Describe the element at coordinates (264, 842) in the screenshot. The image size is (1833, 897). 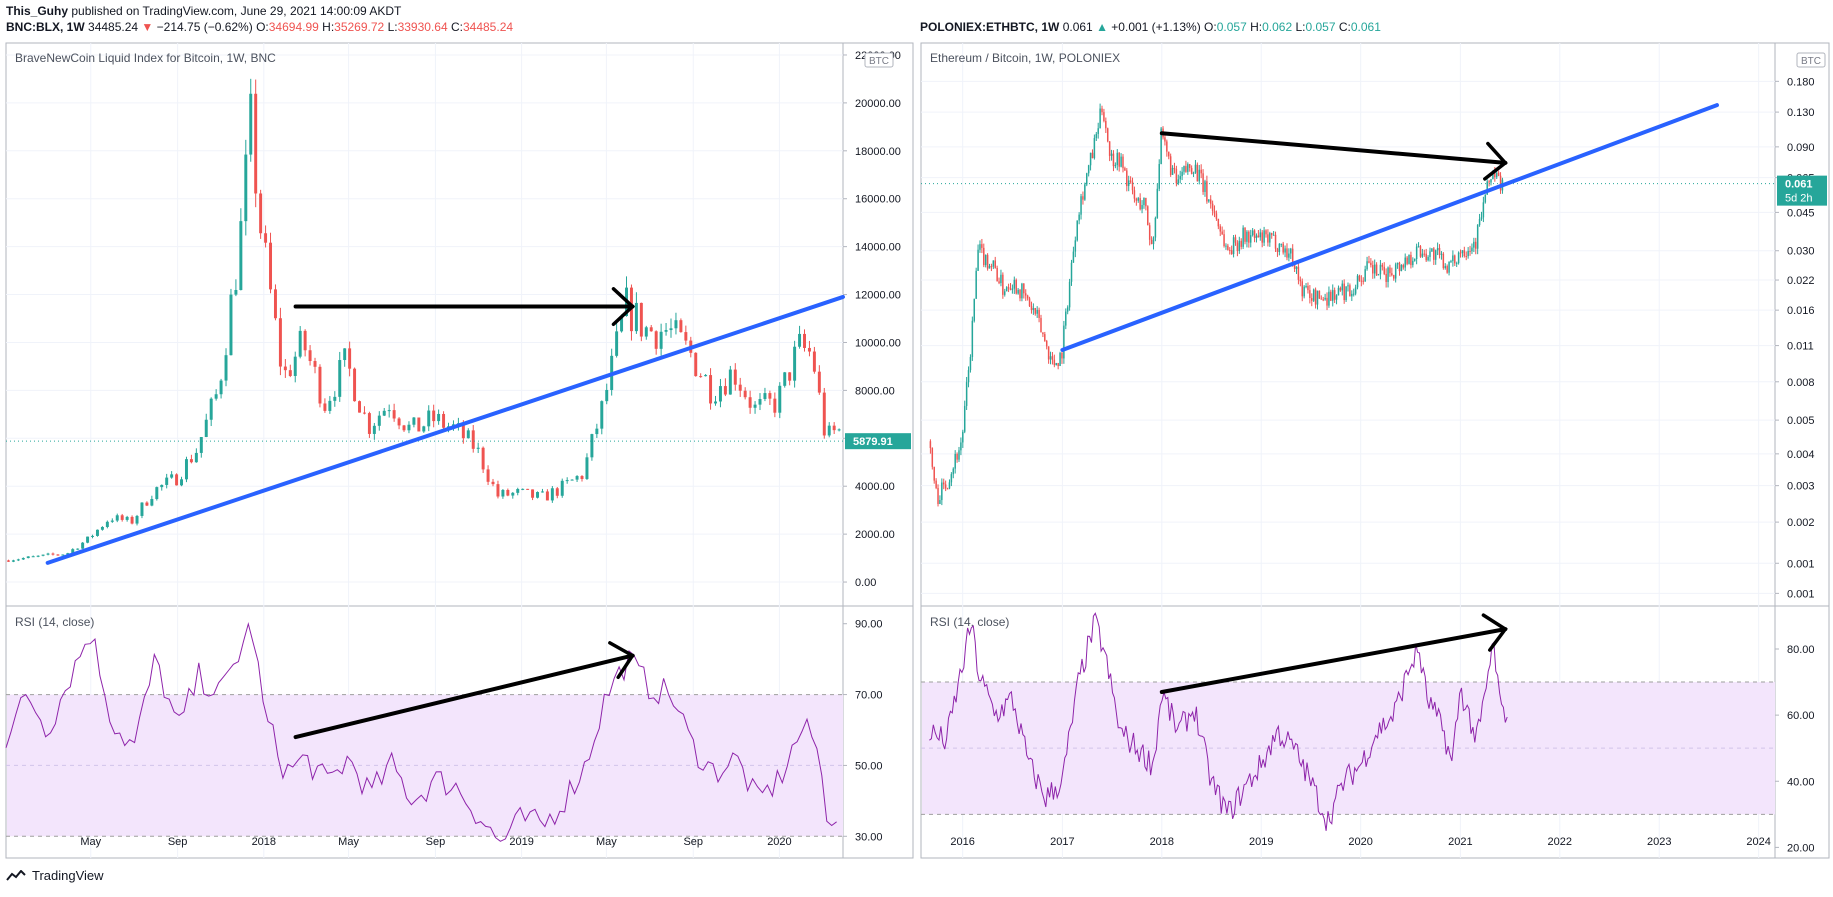
I see `time-tick-label: 2018` at that location.